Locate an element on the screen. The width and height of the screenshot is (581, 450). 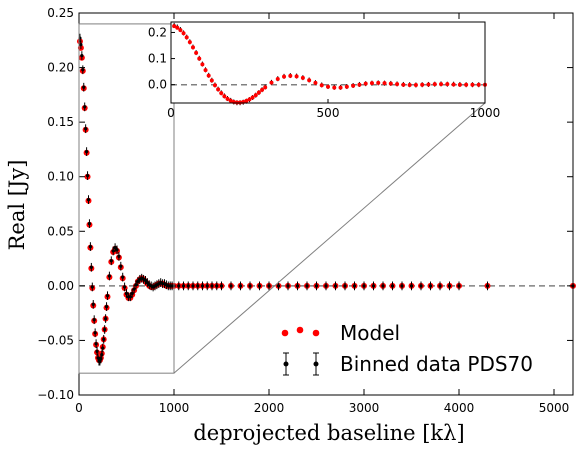
inset-plot-area: 0 500 1000 0.0 0.1 0.2 is located at coordinates (324, 70).